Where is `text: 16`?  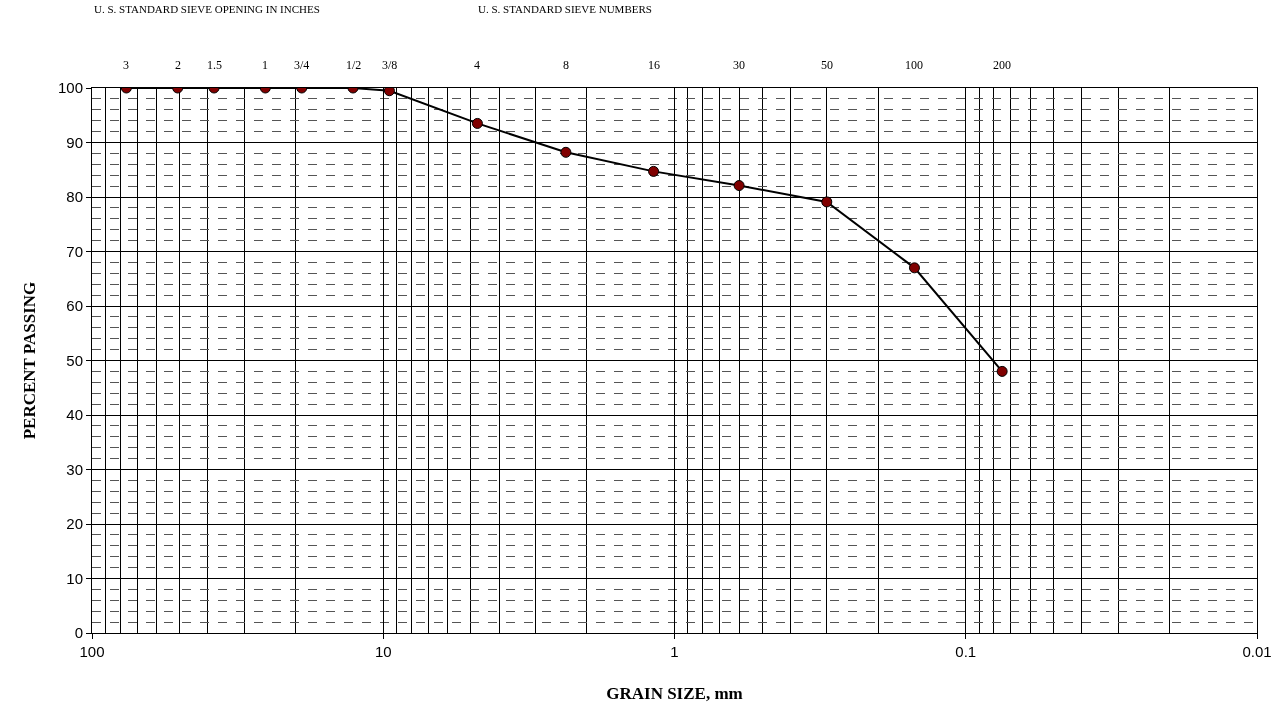 text: 16 is located at coordinates (654, 65).